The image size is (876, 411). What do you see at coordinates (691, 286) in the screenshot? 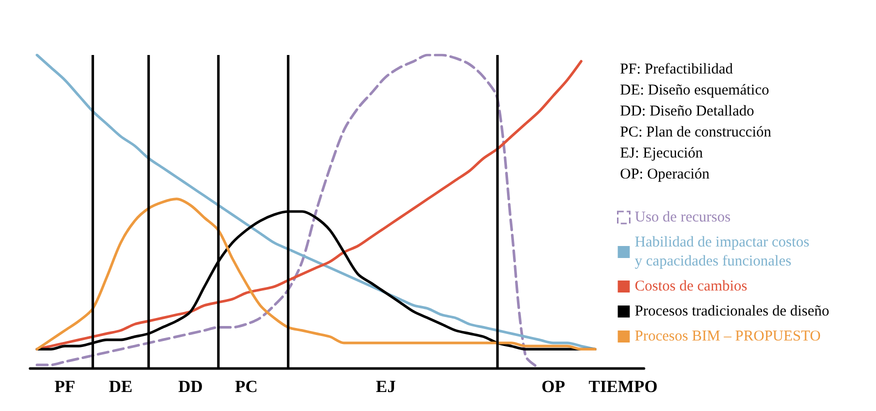
I see `legend-label: Costos de cambios` at bounding box center [691, 286].